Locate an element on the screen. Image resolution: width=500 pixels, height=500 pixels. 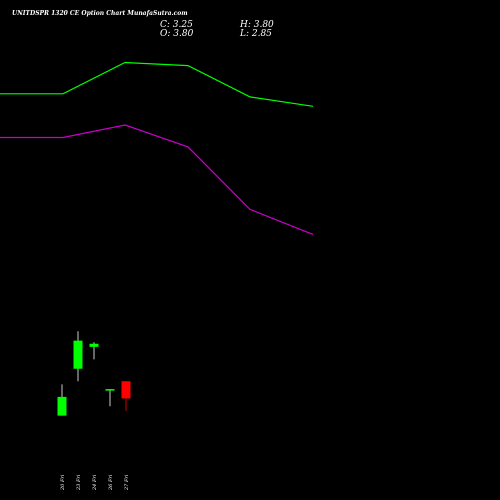
x-tick-label: 20 Fri is located at coordinates (63, 482).